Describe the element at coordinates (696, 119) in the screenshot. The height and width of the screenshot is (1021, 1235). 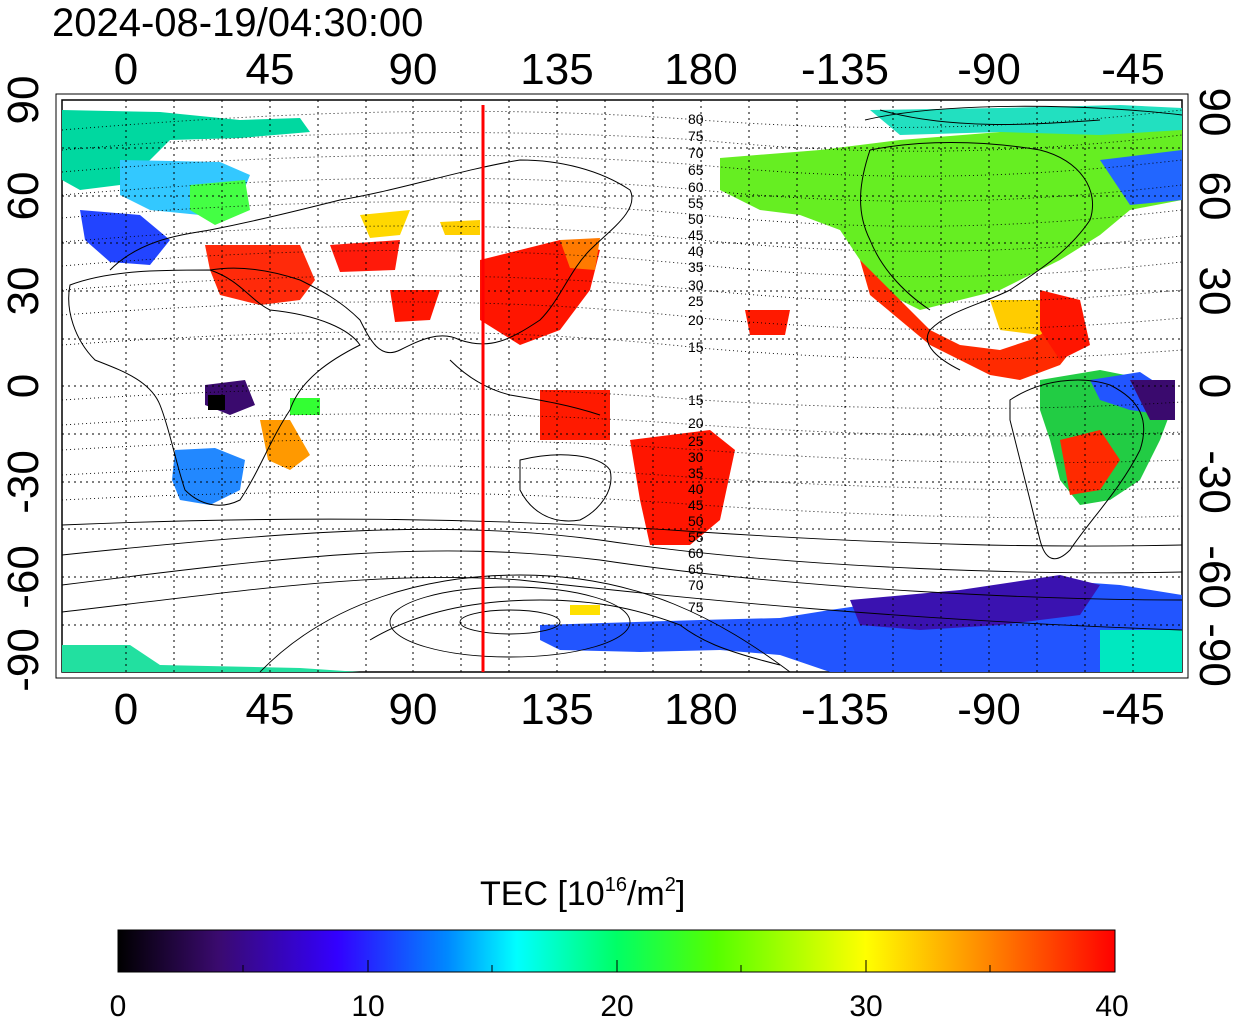
I see `mlat-label: 80` at that location.